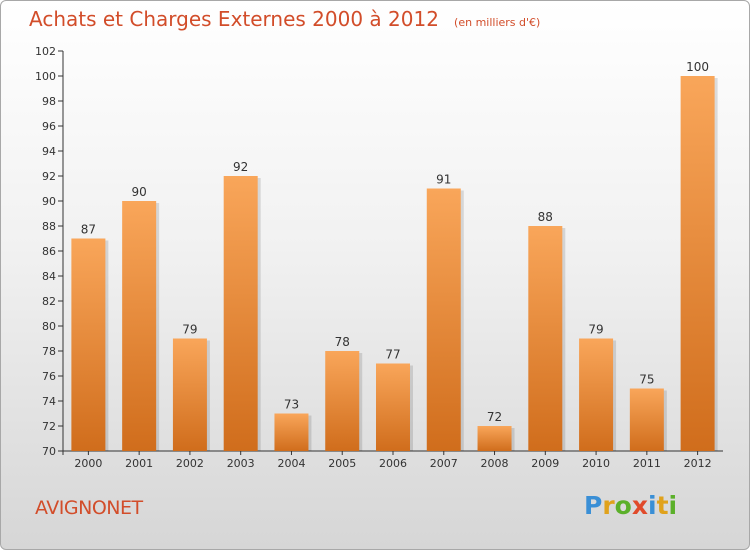  Describe the element at coordinates (49, 101) in the screenshot. I see `y-tick-label: 98` at that location.